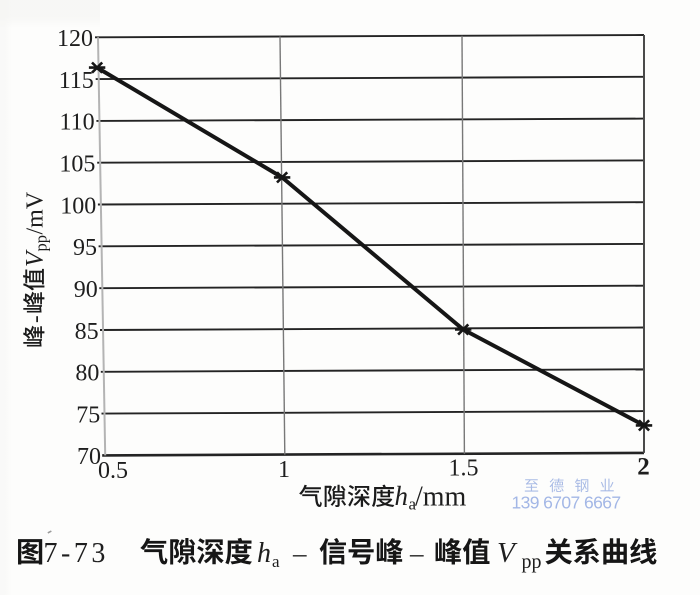 This screenshot has height=600, width=700. I want to click on svg-text: 75, so click(88, 415).